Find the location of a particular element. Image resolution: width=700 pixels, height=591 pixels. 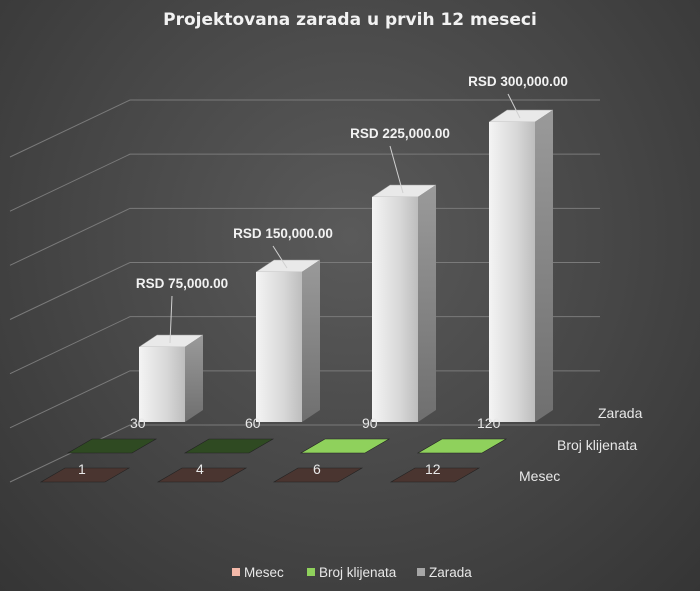

broj-value-label: 60 is located at coordinates (253, 423).